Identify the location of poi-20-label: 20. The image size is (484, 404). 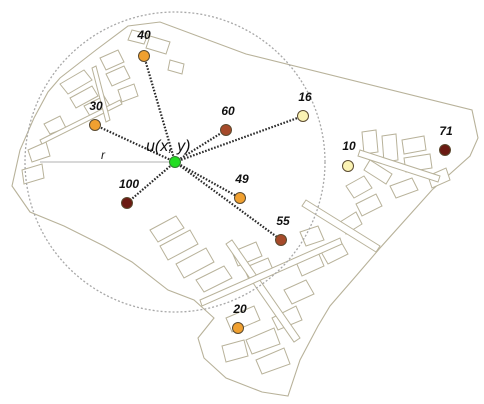
(239, 309).